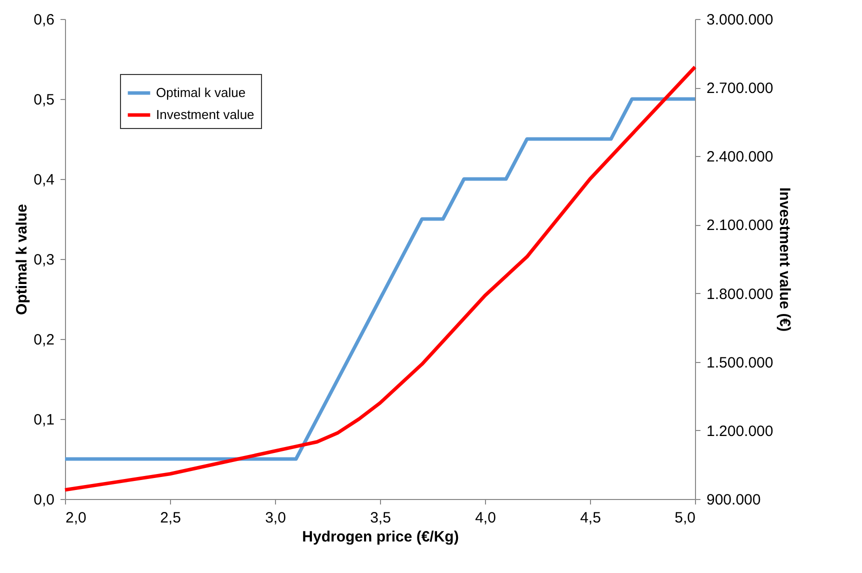 This screenshot has width=862, height=573. I want to click on y2-tick-label: 1.200.000, so click(740, 431).